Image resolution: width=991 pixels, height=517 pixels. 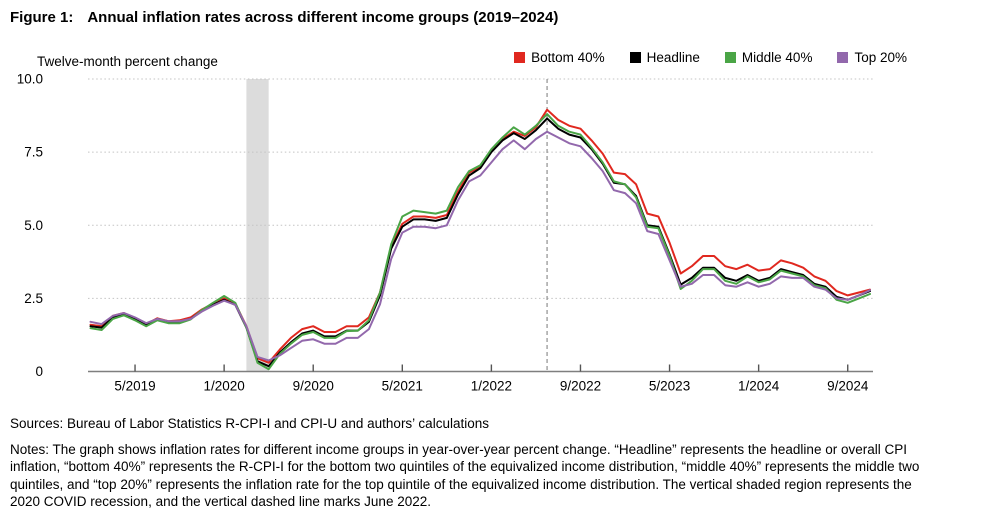 What do you see at coordinates (580, 386) in the screenshot?
I see `x-tick-label: 9/2022` at bounding box center [580, 386].